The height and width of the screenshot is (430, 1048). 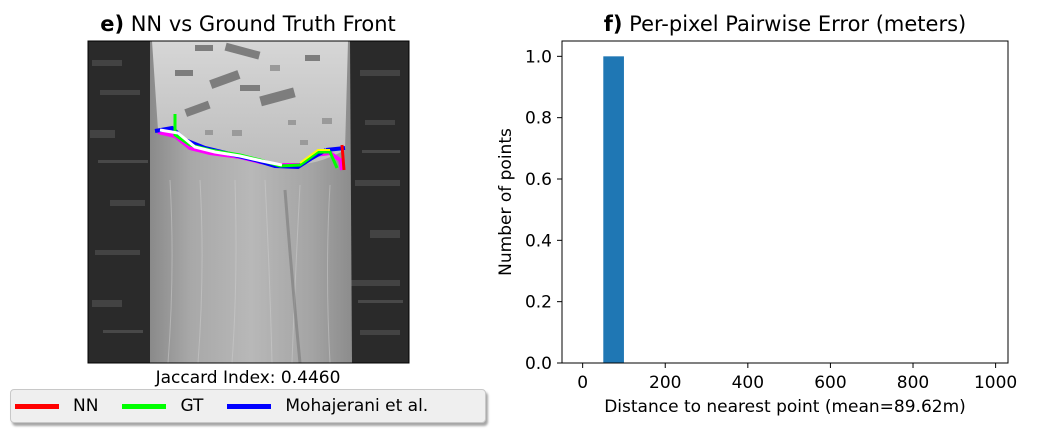 I want to click on legend-label-gt: GT, so click(x=192, y=406).